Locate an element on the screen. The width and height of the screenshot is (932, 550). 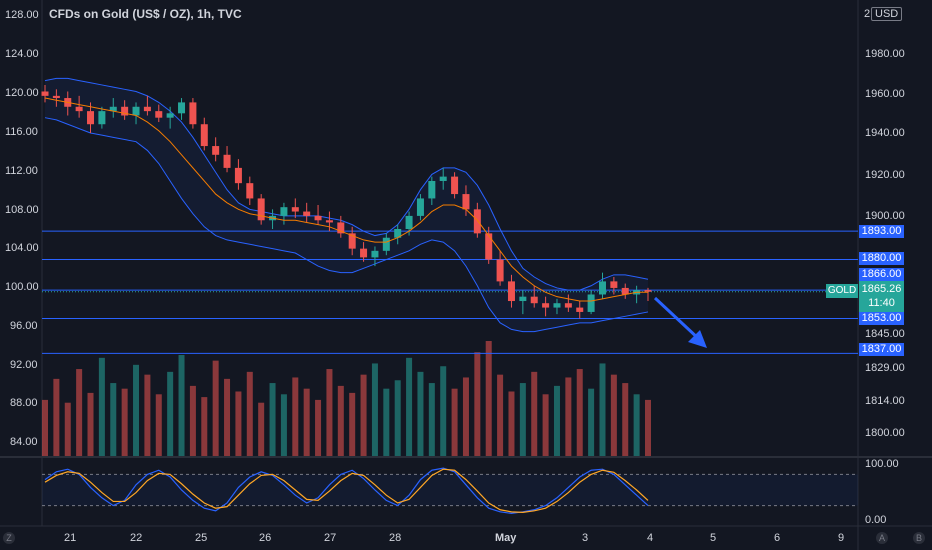
left-axis-label: 112.00 is located at coordinates (21, 171).